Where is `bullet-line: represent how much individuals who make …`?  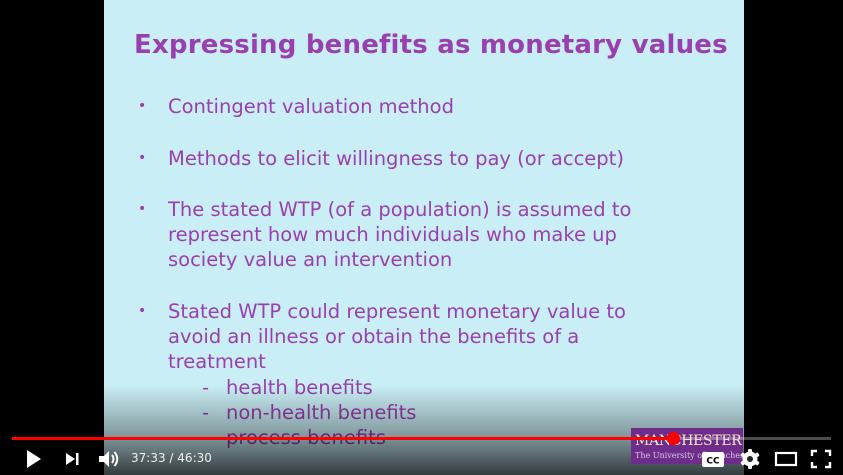 bullet-line: represent how much individuals who make … is located at coordinates (392, 234).